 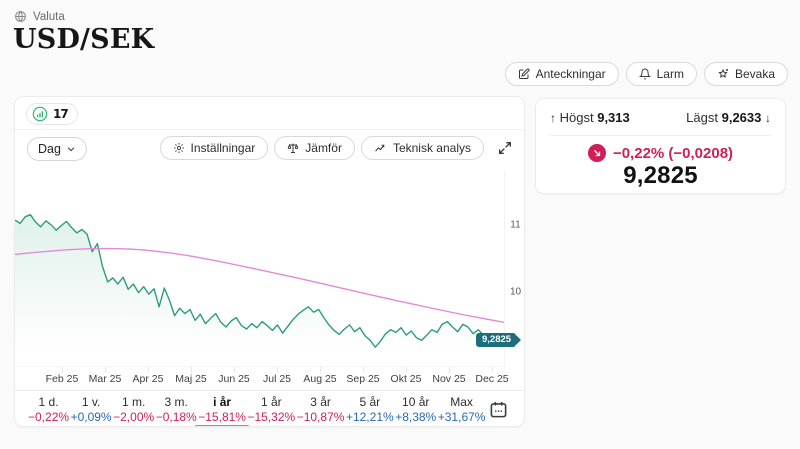 I want to click on settings-button: Inställningar, so click(x=214, y=148).